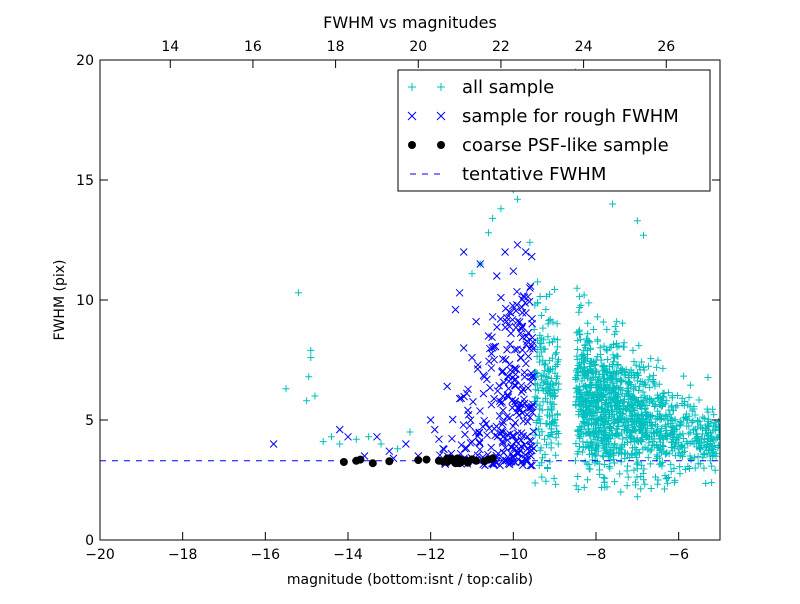  Describe the element at coordinates (508, 87) in the screenshot. I see `legend-label: all sample` at that location.